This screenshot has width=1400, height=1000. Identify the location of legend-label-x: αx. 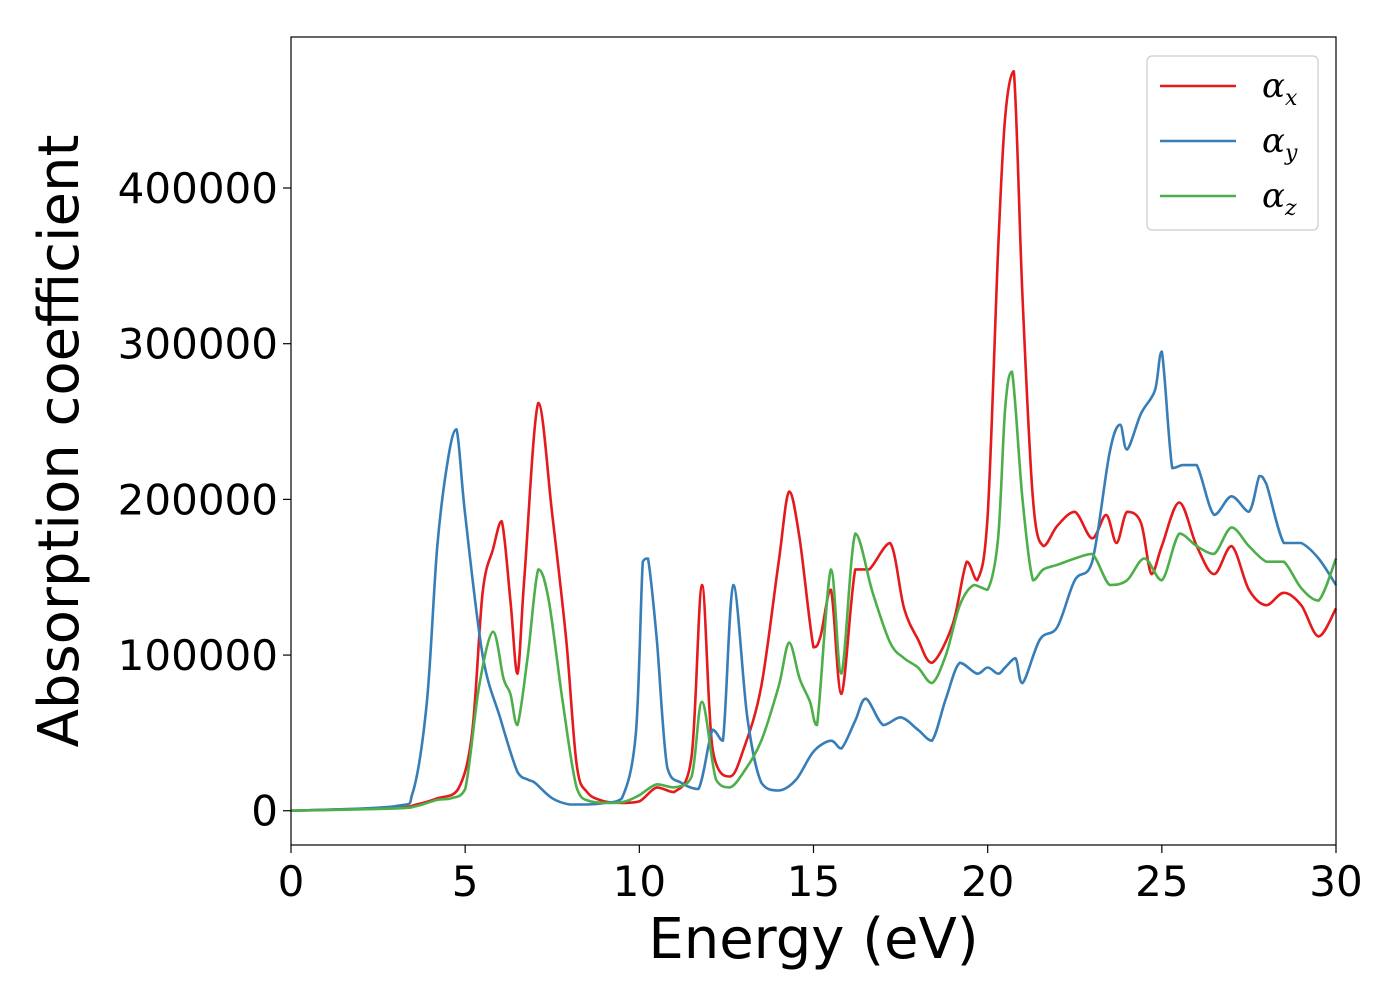
(1280, 88).